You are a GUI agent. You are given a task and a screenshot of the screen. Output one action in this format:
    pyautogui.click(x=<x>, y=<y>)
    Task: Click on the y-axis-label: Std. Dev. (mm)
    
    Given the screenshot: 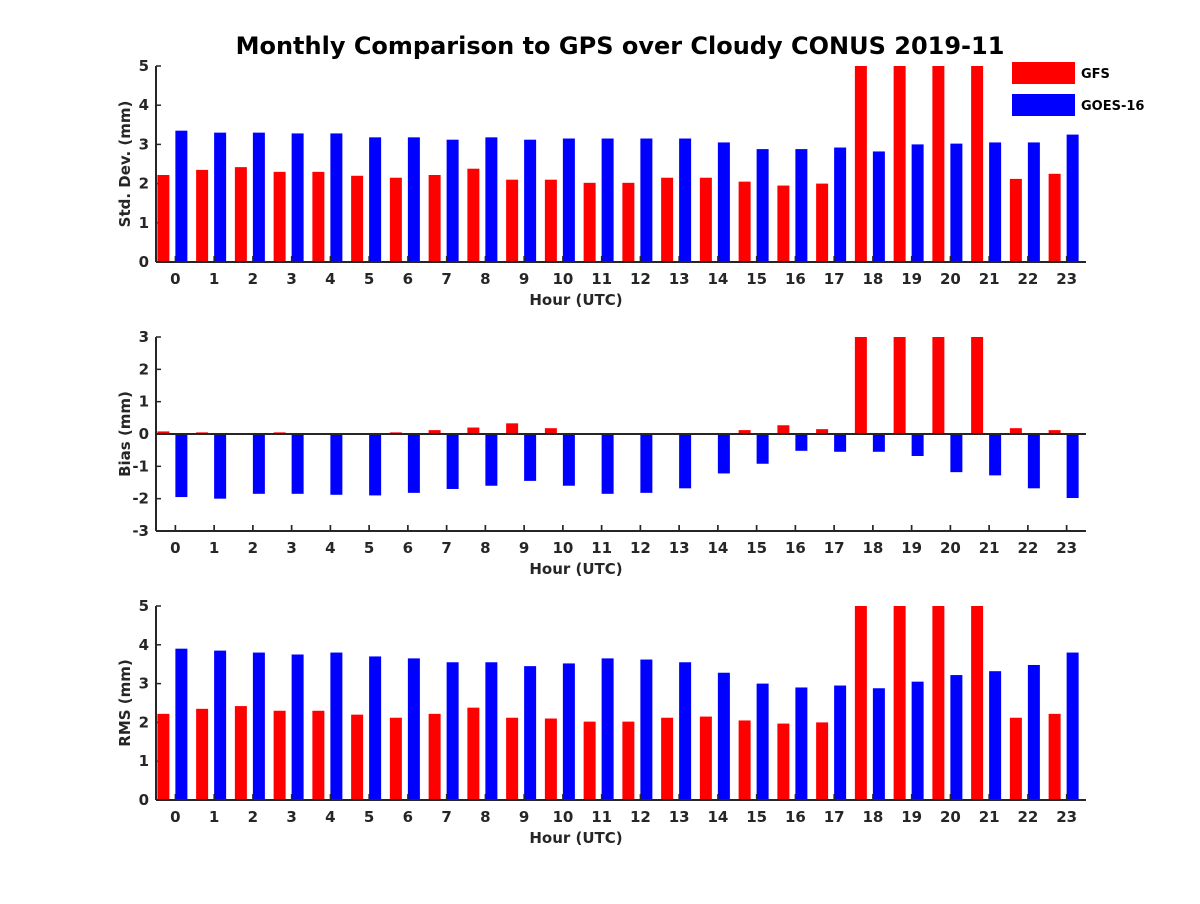 What is the action you would take?
    pyautogui.click(x=125, y=164)
    